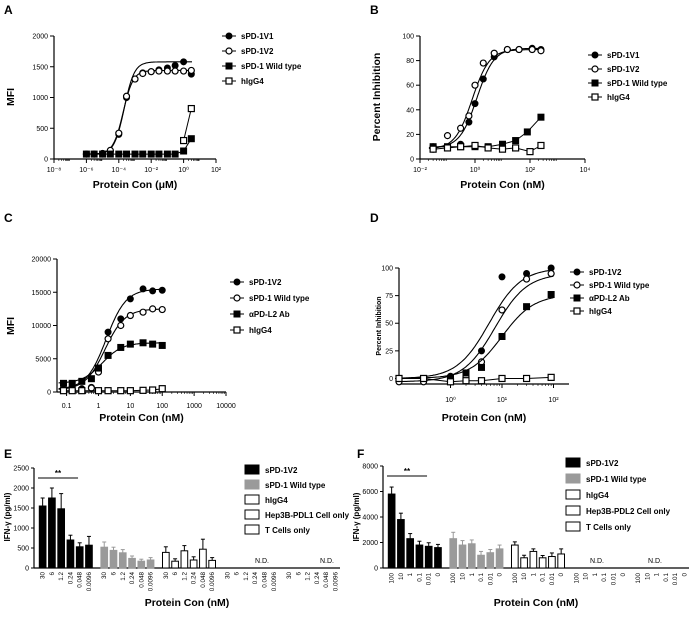 Image resolution: width=691 pixels, height=626 pixels. I want to click on y-tick-label: 40, so click(410, 110).